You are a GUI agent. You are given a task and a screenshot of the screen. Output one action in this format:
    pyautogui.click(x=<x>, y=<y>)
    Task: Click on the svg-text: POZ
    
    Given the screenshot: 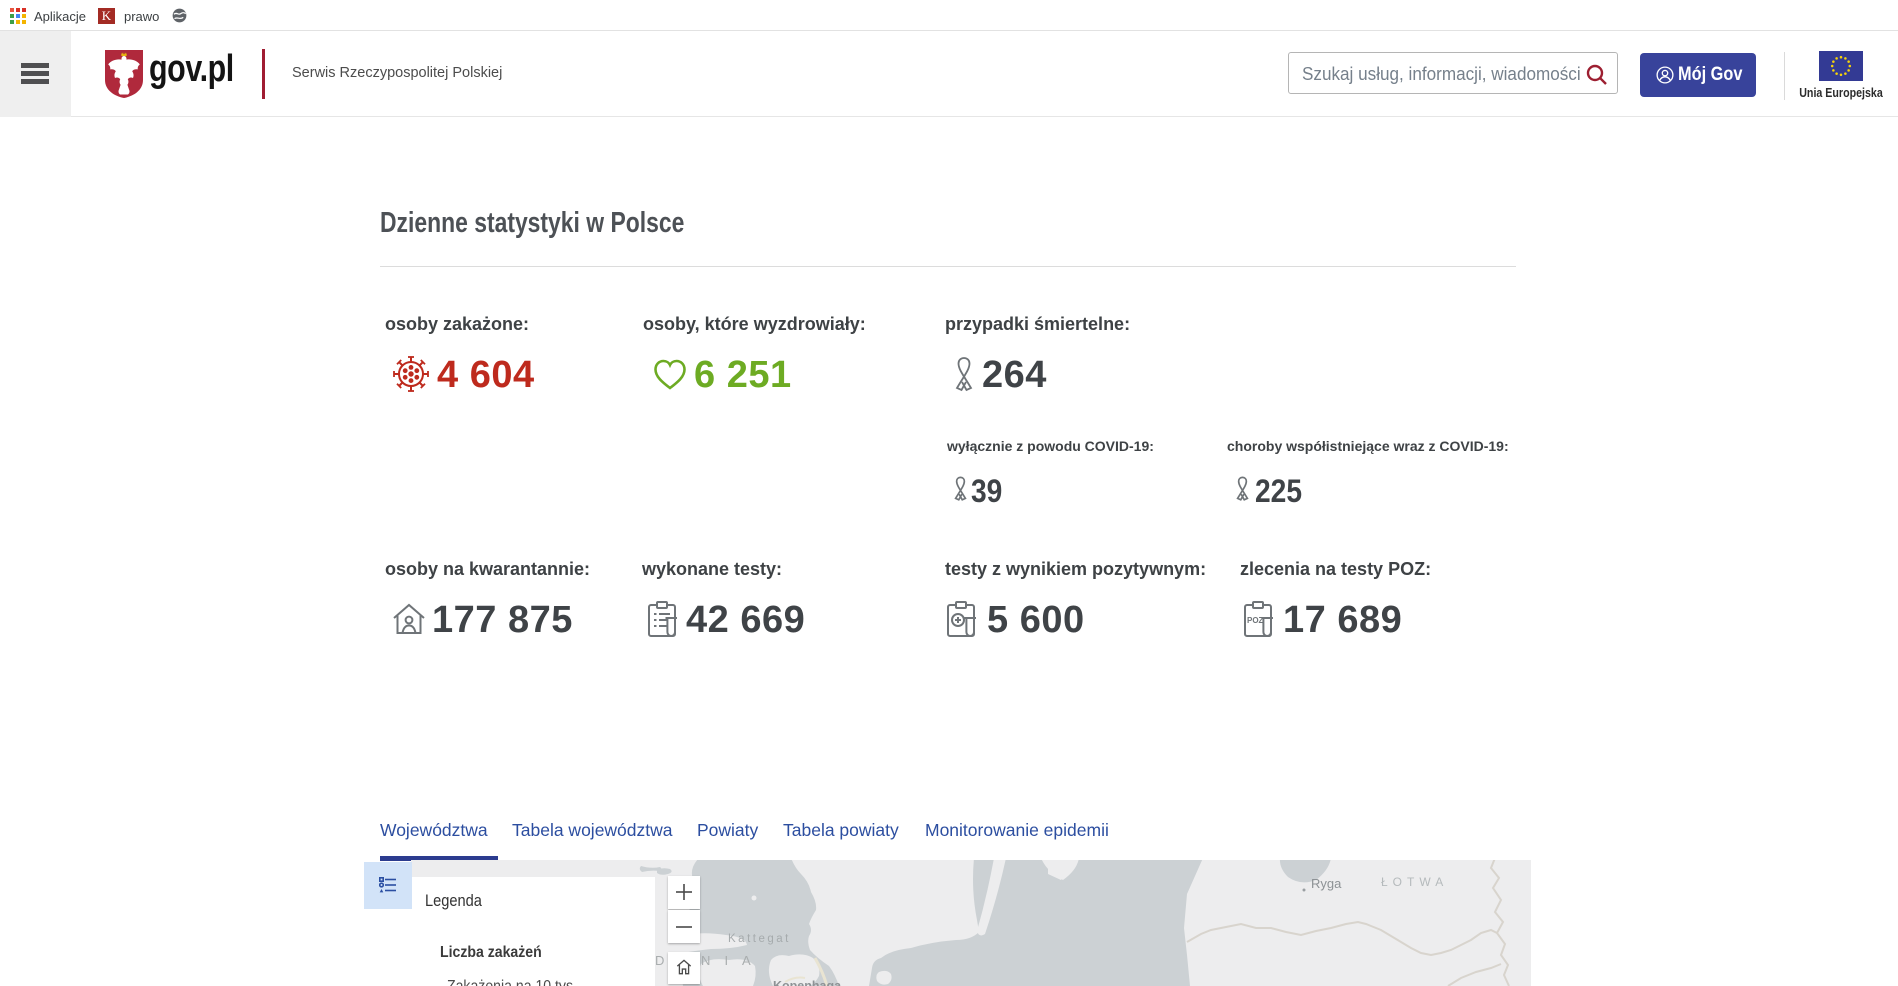 What is the action you would take?
    pyautogui.click(x=1255, y=620)
    